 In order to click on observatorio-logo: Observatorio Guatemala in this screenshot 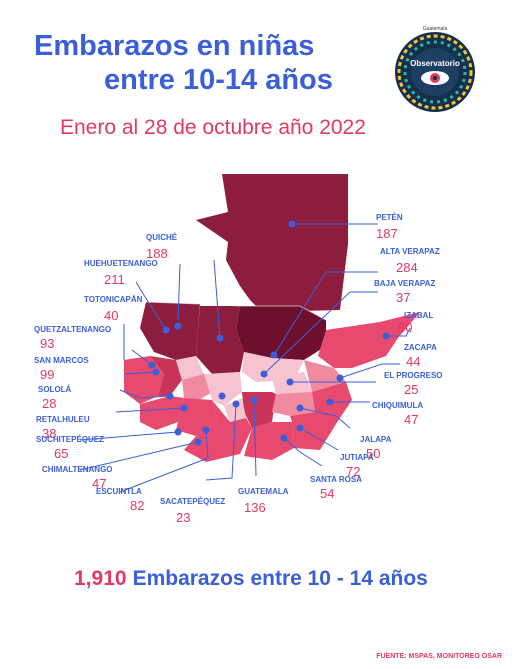, I will do `click(435, 72)`.